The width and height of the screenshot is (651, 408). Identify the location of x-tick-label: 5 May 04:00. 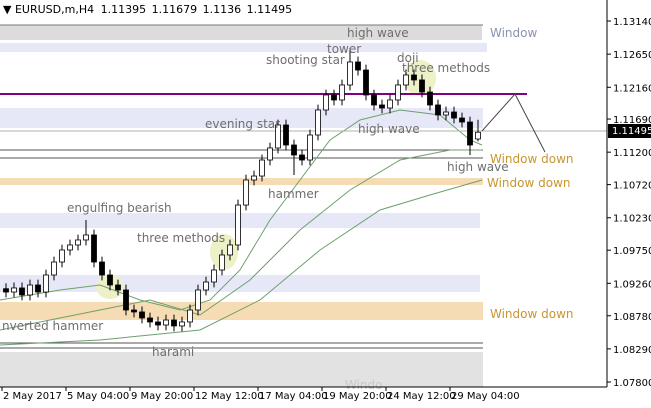
(98, 396).